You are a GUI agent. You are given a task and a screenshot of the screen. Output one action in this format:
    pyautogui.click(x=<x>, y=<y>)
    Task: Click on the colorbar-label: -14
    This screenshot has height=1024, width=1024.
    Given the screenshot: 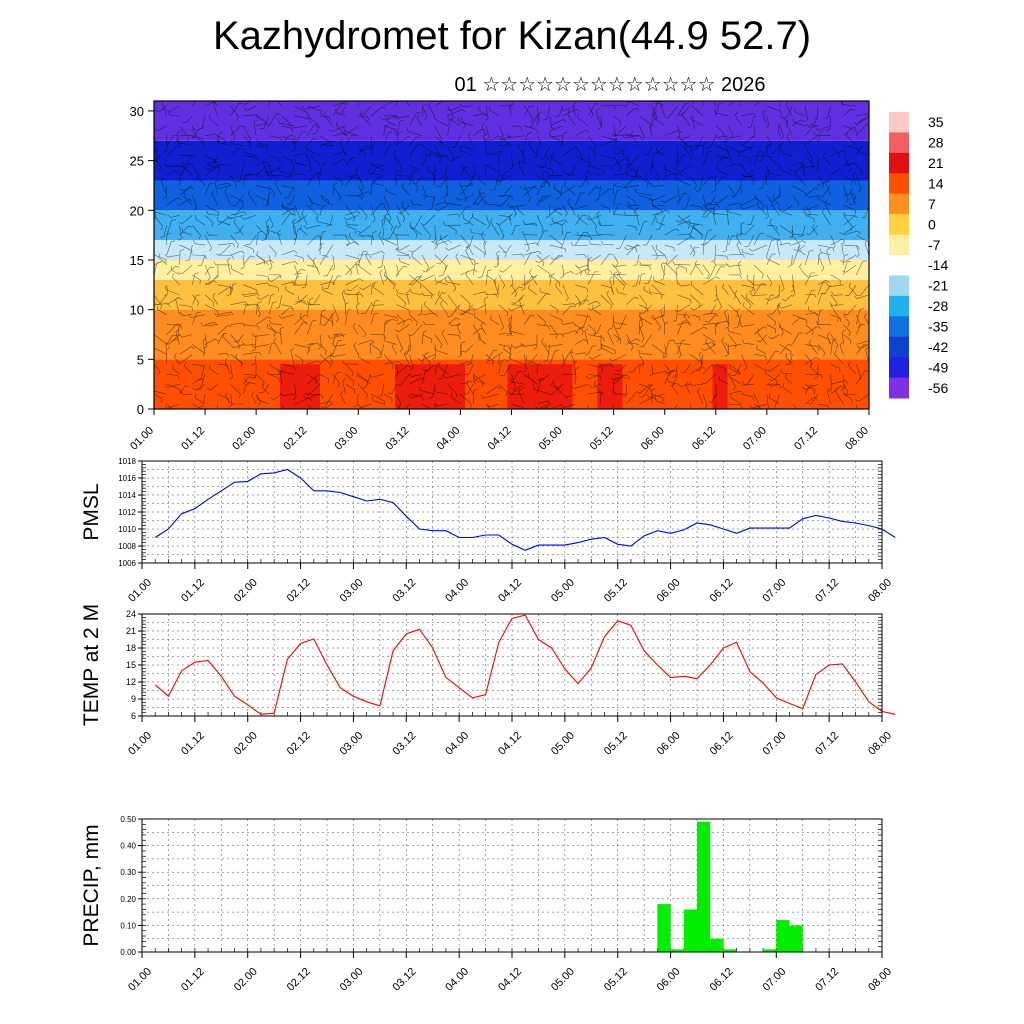 What is the action you would take?
    pyautogui.click(x=938, y=265)
    